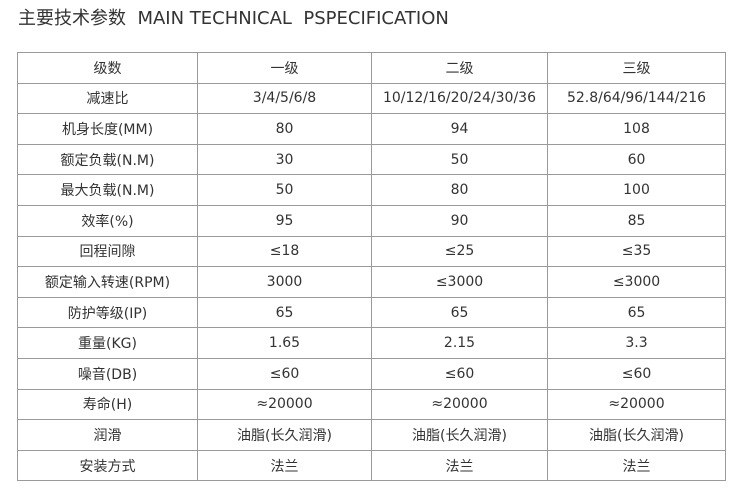 The height and width of the screenshot is (488, 738). I want to click on title: 主要技术参数 MAIN TECHNICAL PSPECIFICATION, so click(233, 18).